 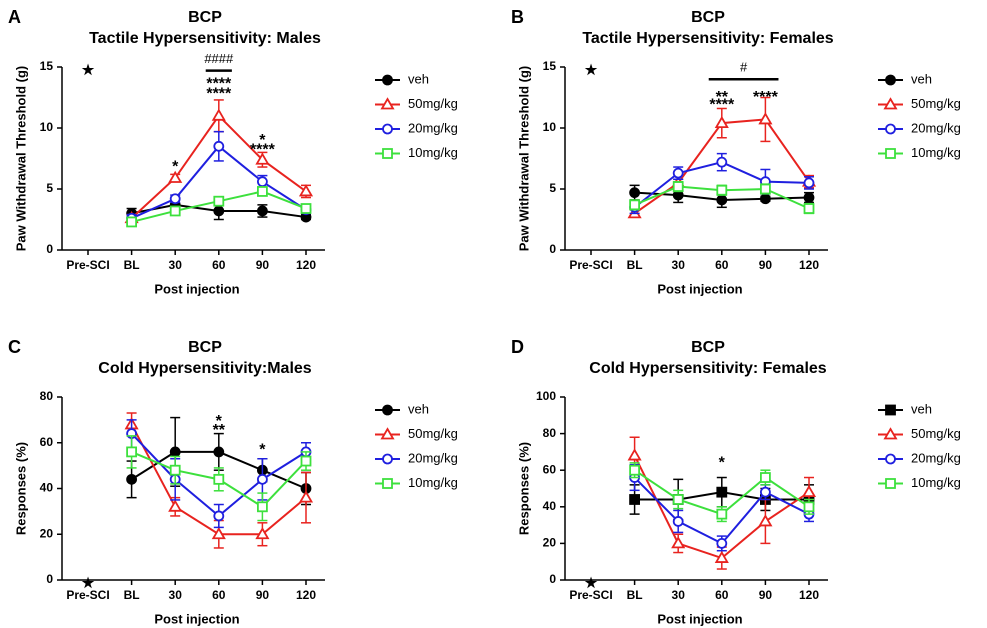 I want to click on panel-label: C, so click(x=14, y=347).